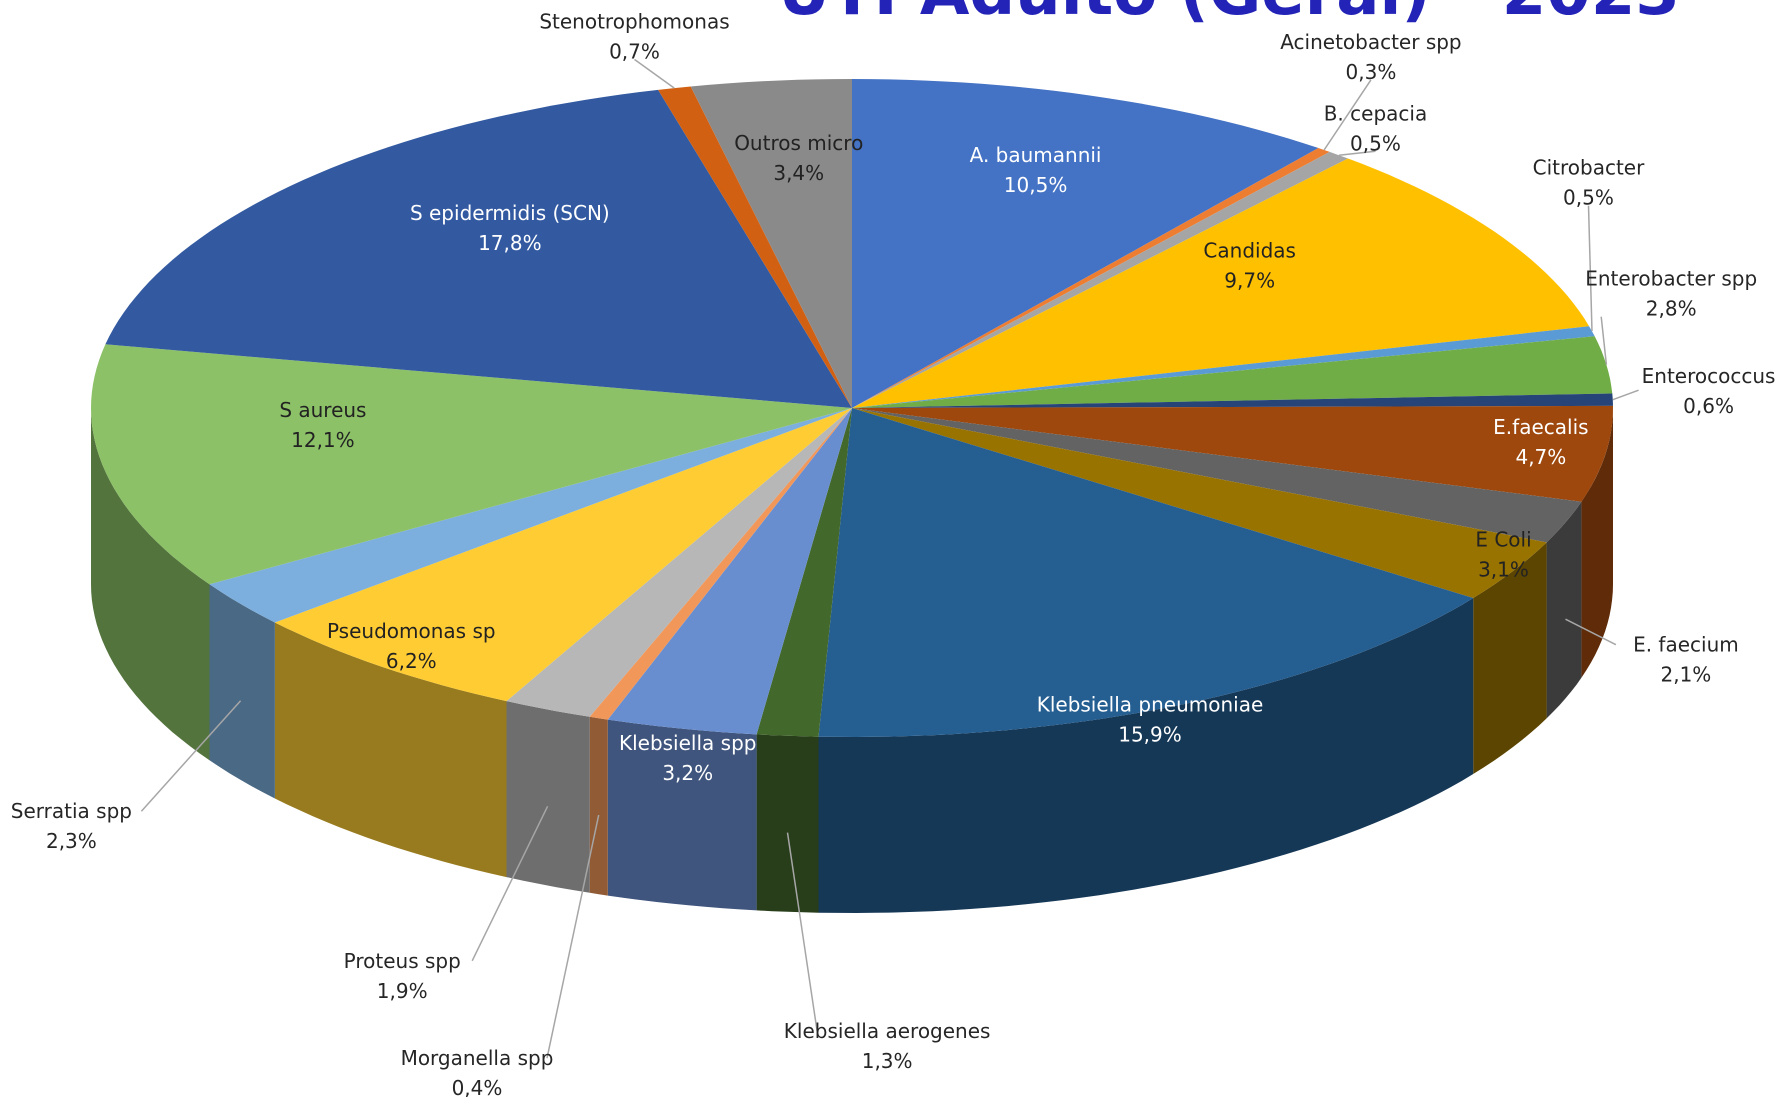  I want to click on chart-title: UTI Adulto (Geral) - 2023, so click(1229, 15).